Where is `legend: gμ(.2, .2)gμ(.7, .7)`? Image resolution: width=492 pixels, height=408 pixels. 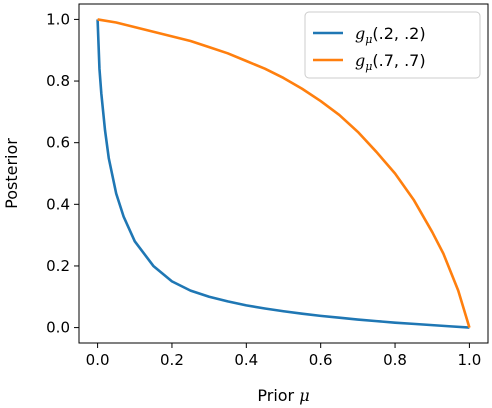 legend: gμ(.2, .2)gμ(.7, .7) is located at coordinates (392, 45).